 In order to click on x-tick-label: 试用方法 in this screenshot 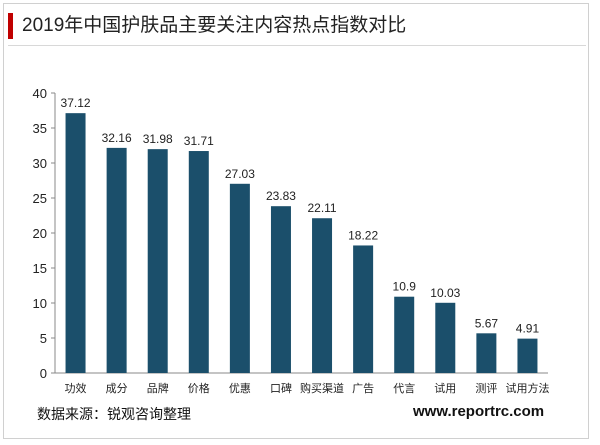, I will do `click(527, 388)`.